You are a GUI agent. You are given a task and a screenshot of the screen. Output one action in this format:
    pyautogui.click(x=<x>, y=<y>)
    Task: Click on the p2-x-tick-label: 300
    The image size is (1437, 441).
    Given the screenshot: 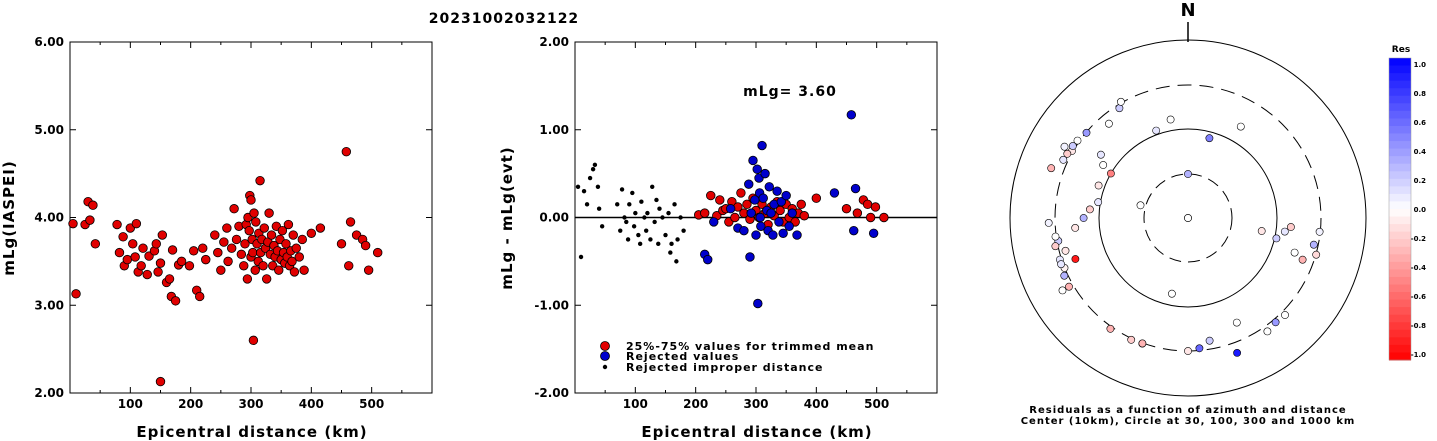 What is the action you would take?
    pyautogui.click(x=755, y=404)
    